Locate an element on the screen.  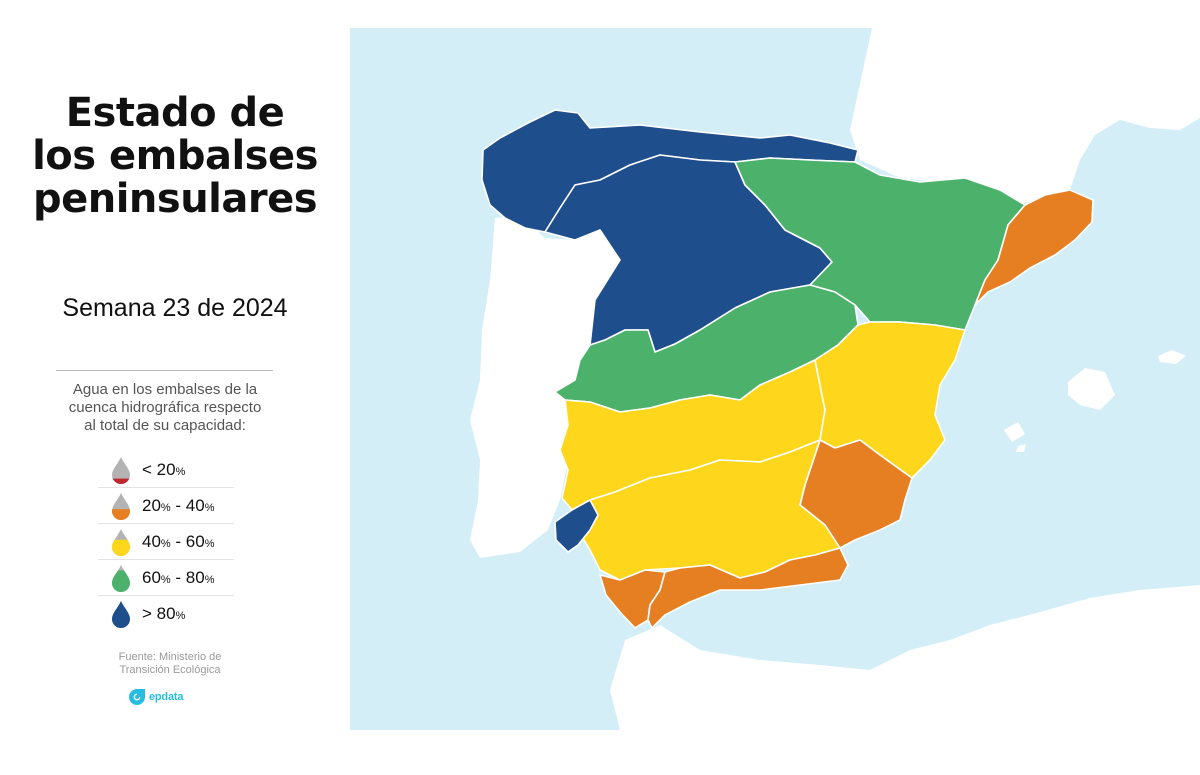
title-line: peninsulares is located at coordinates (175, 199).